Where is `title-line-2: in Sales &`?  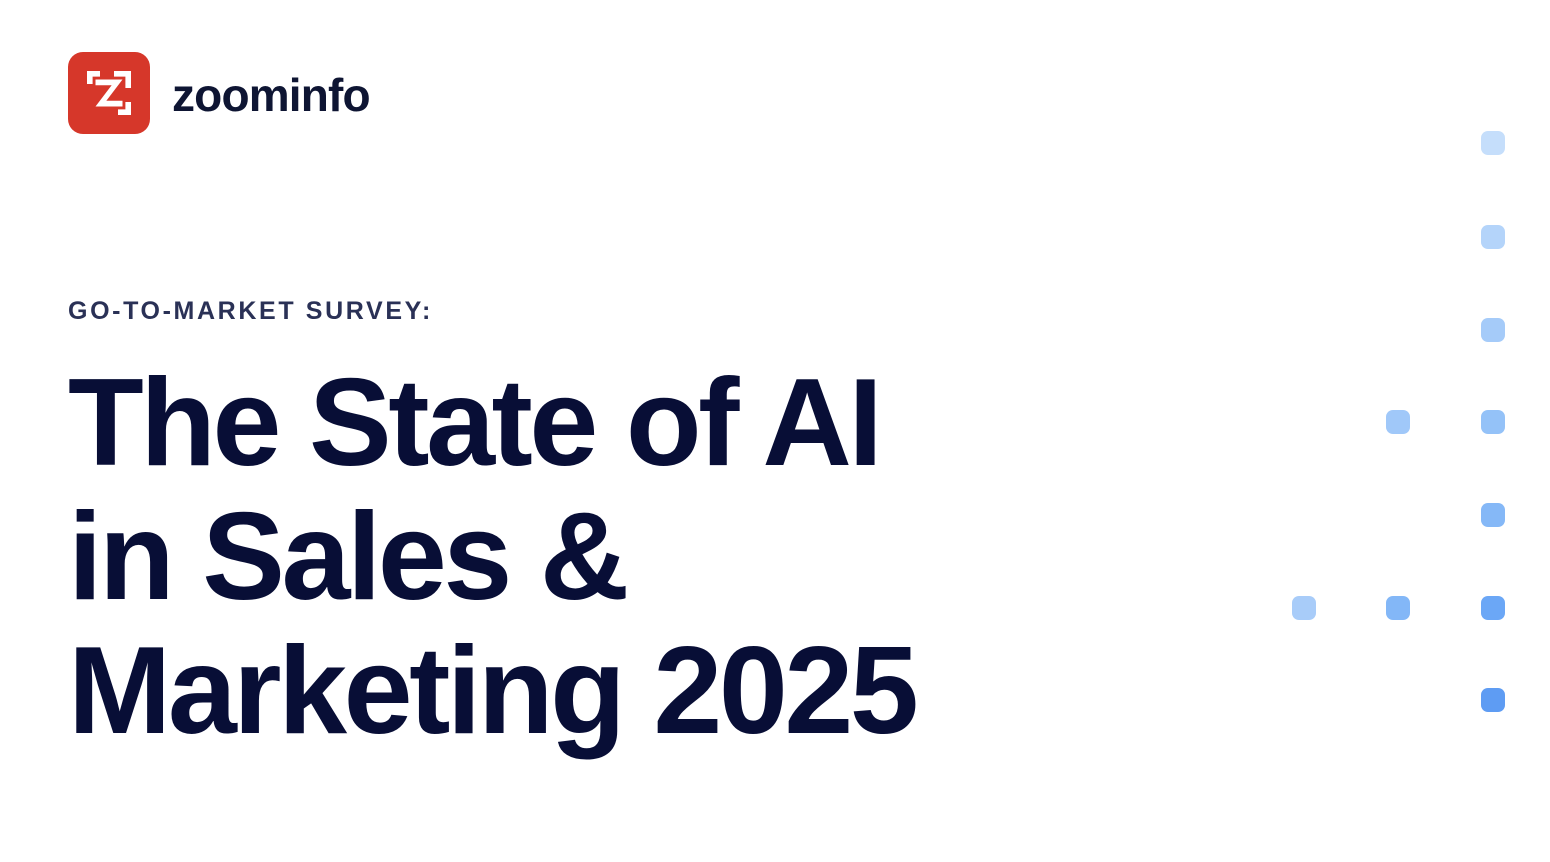 title-line-2: in Sales & is located at coordinates (348, 557).